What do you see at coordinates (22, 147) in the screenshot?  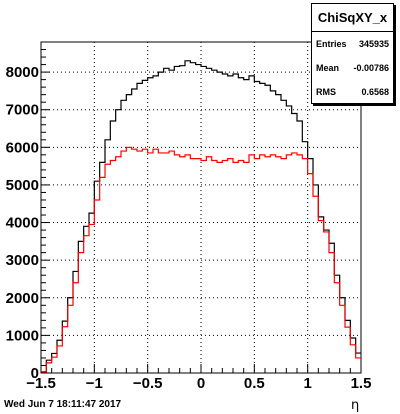 I see `y-tick-label: 6000` at bounding box center [22, 147].